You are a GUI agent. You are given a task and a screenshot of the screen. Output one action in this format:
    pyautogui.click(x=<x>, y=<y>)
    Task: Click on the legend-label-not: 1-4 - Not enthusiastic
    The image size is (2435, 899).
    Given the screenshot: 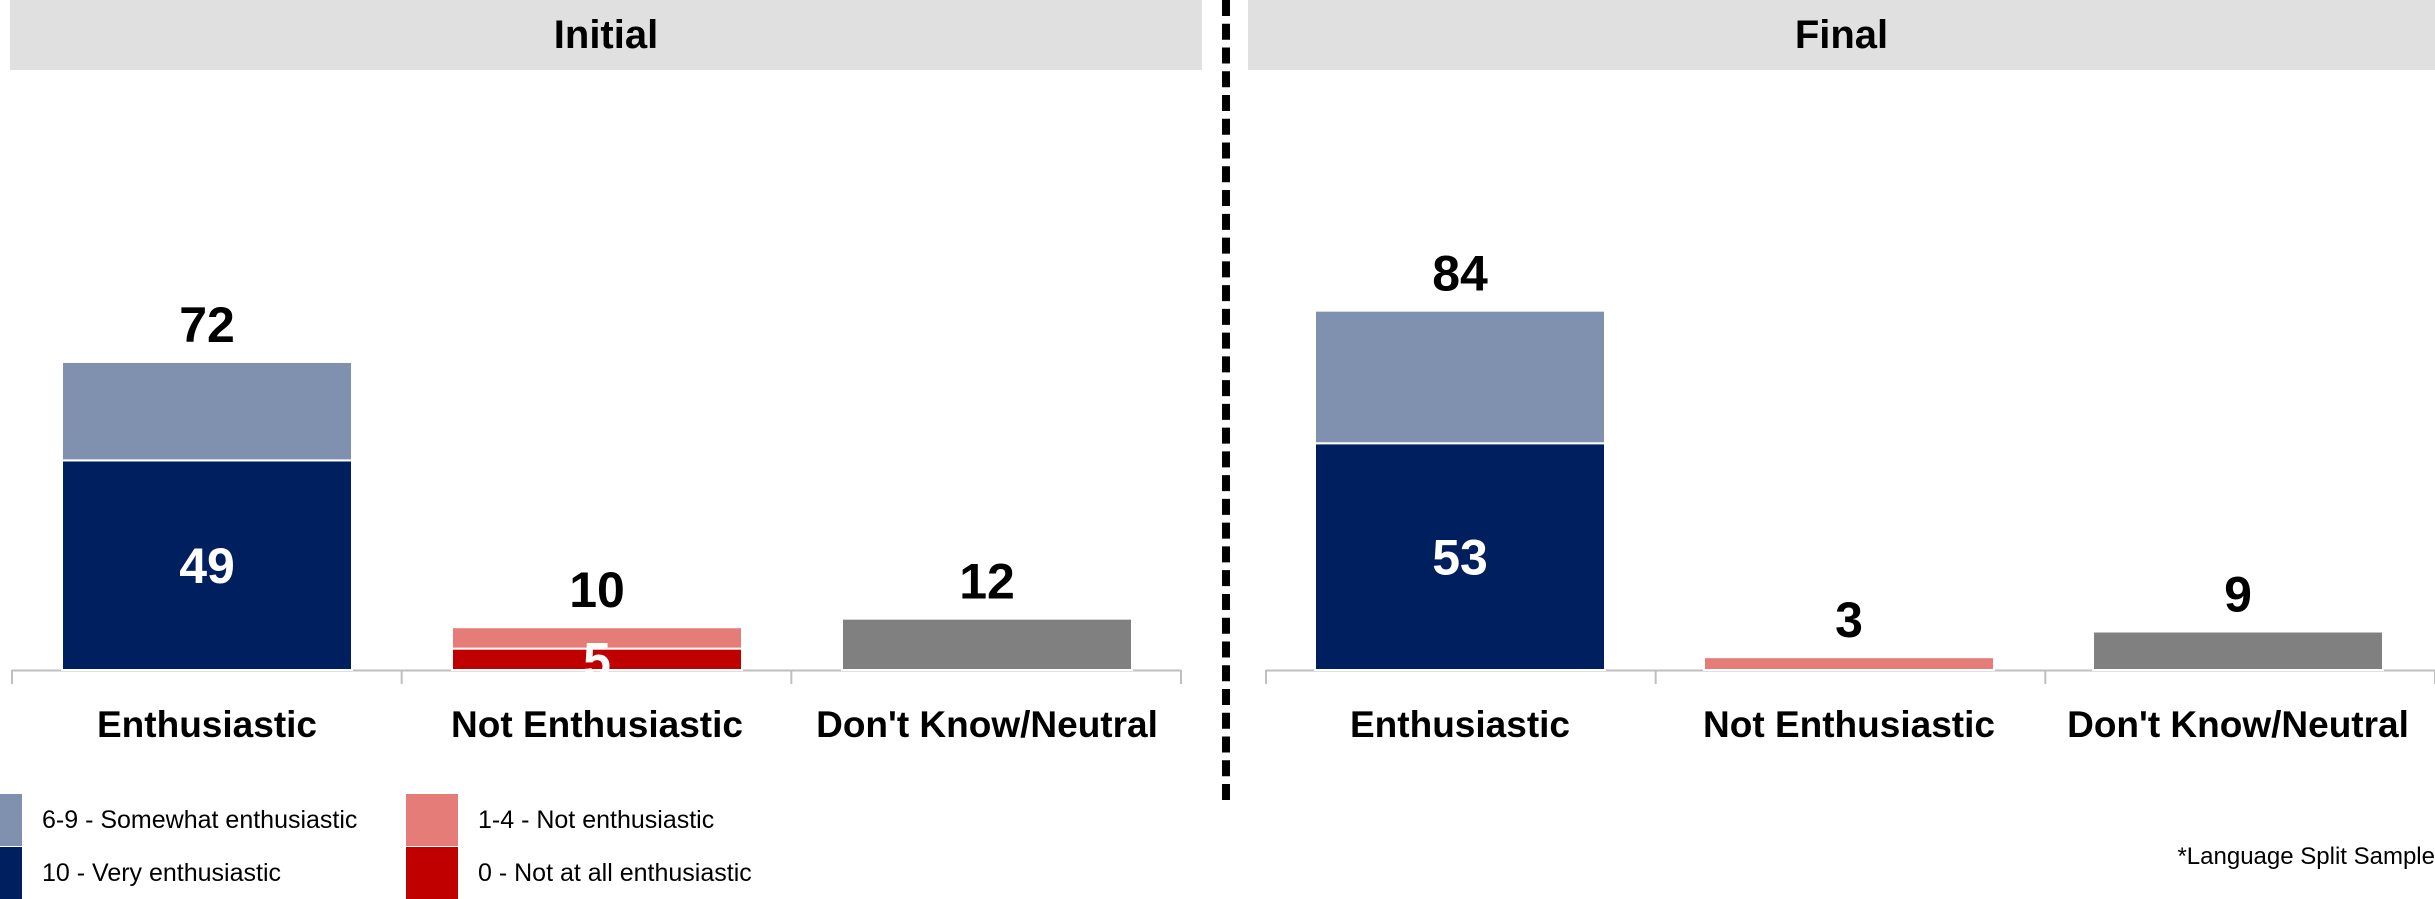 What is the action you would take?
    pyautogui.click(x=596, y=819)
    